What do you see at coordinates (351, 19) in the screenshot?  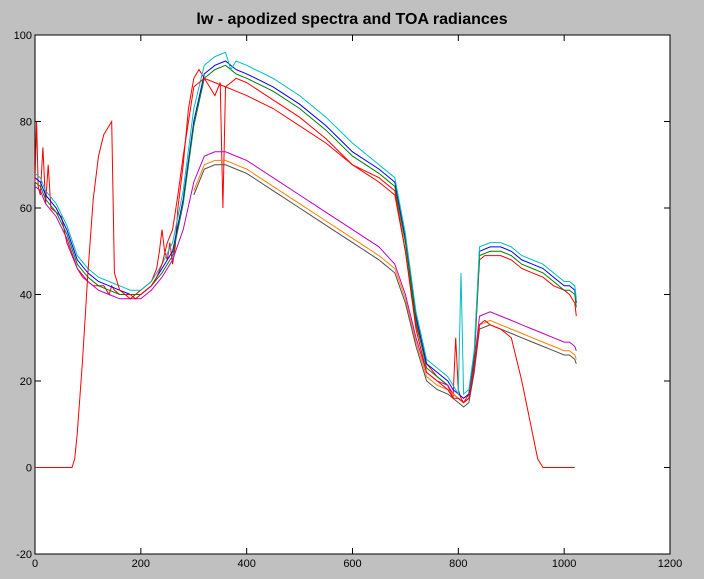 I see `chart-title: lw - apodized spectra and TOA radiances` at bounding box center [351, 19].